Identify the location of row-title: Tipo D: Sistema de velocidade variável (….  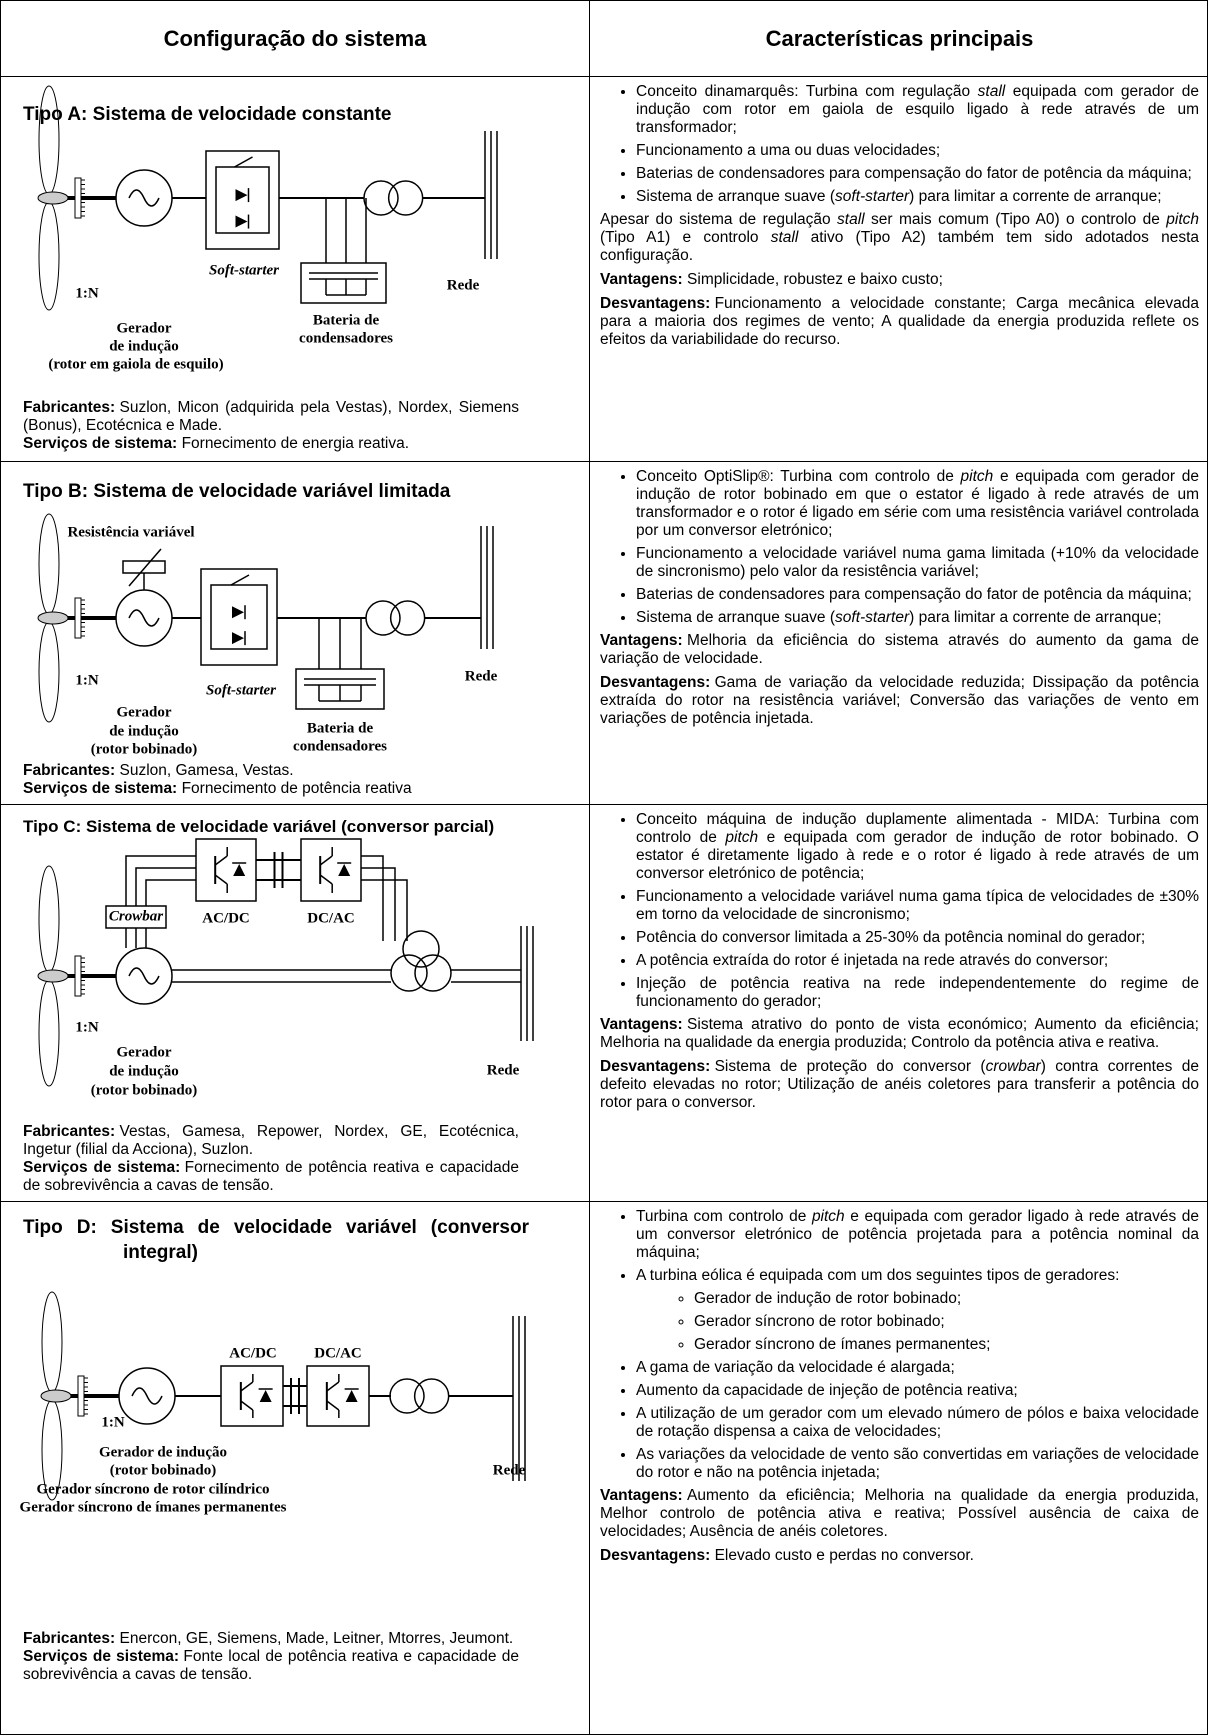
(276, 1240).